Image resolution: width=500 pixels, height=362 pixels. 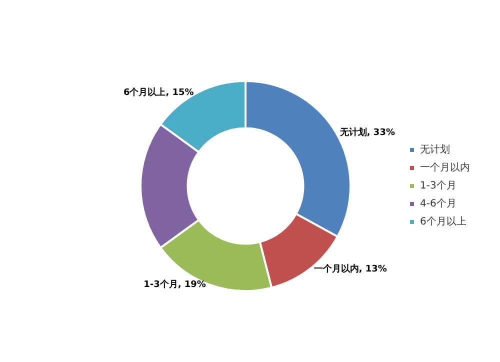 I want to click on legend-label: 无计划, so click(x=435, y=150).